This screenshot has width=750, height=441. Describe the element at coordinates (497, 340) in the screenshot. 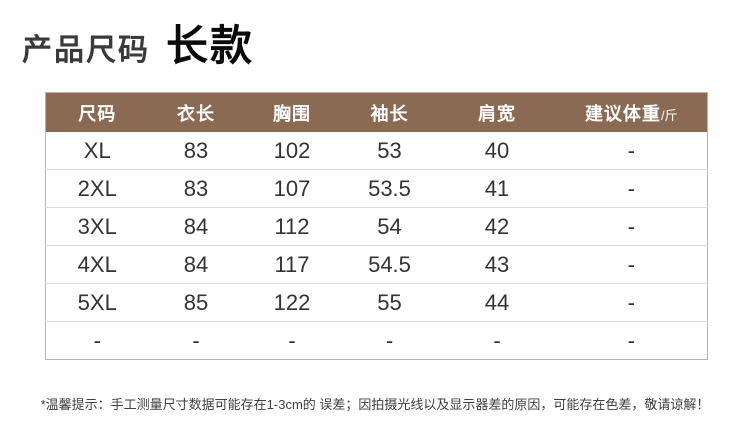

I see `cell-shoulder: -` at that location.